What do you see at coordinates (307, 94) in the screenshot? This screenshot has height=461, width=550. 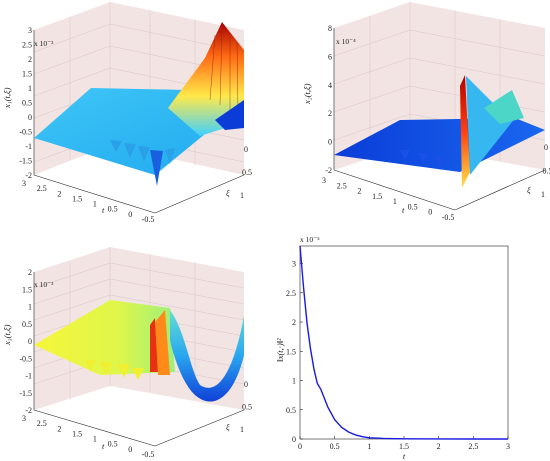 I see `p2-zlabel: x₂(t,ξ)` at bounding box center [307, 94].